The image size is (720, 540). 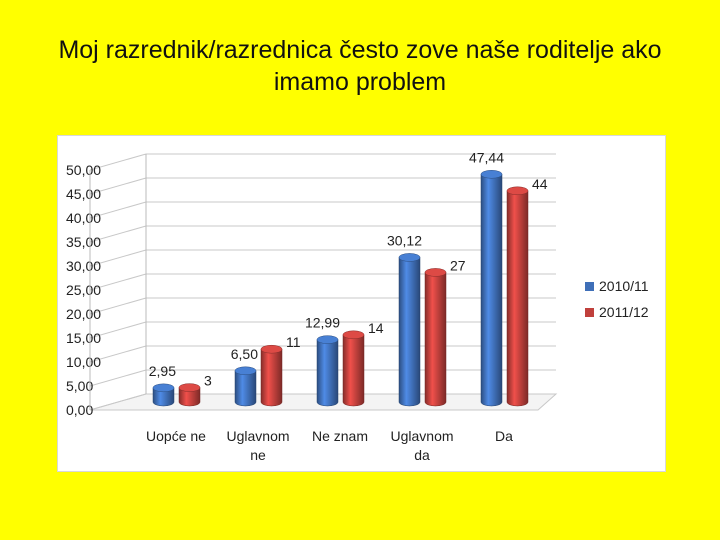 What do you see at coordinates (176, 436) in the screenshot?
I see `x-category-label: Uopće ne` at bounding box center [176, 436].